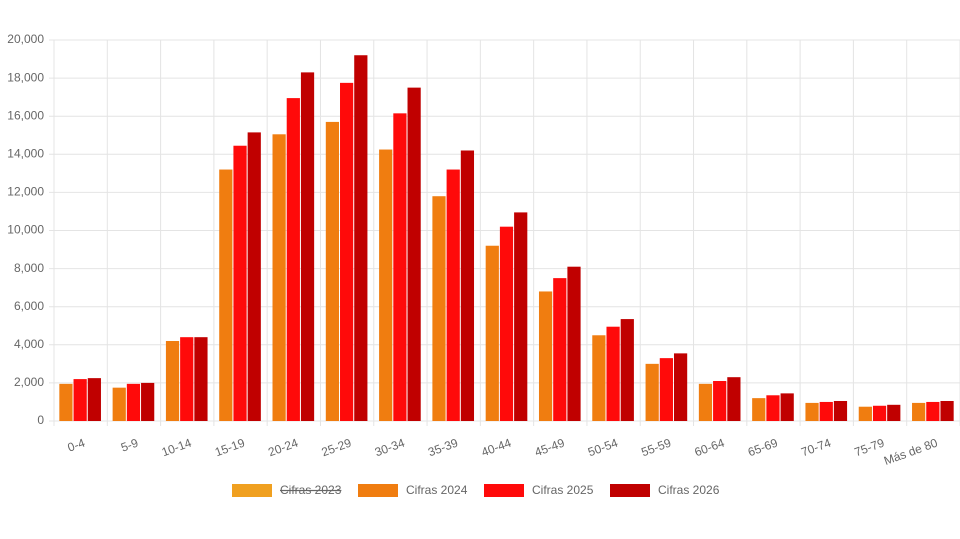 The image size is (960, 539). Describe the element at coordinates (563, 490) in the screenshot. I see `legend-label: Cifras 2025` at that location.